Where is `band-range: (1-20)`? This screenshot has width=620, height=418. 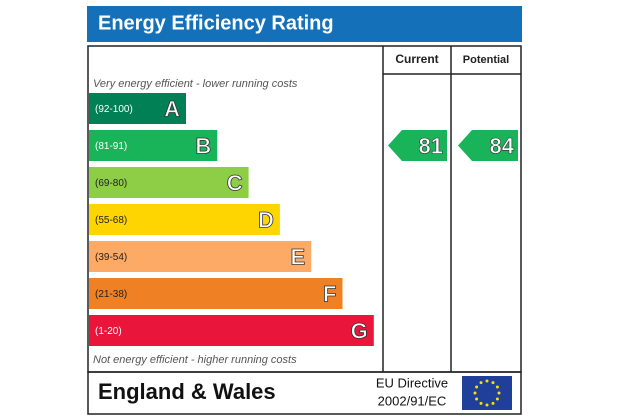 band-range: (1-20) is located at coordinates (108, 331).